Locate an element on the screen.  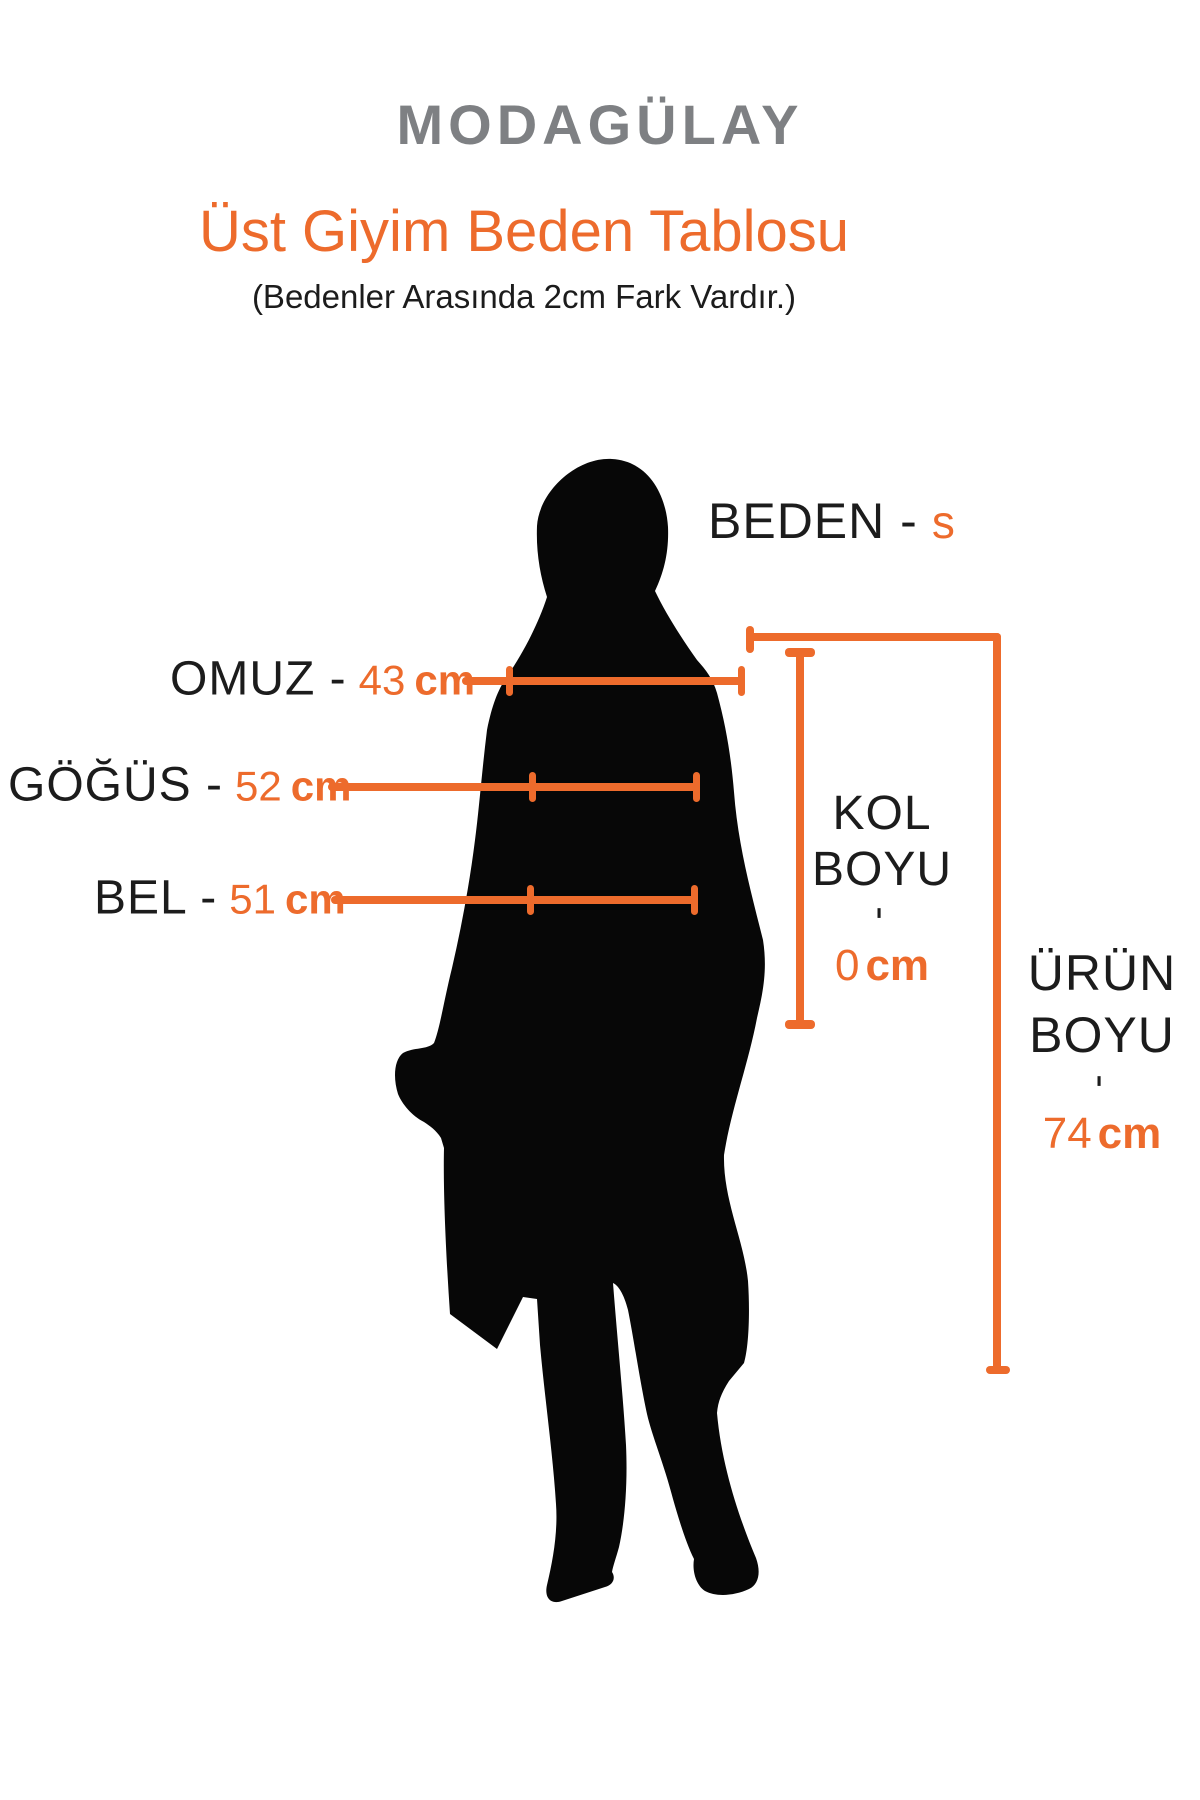
product-length-label-line2: BOYU is located at coordinates (1102, 1035).